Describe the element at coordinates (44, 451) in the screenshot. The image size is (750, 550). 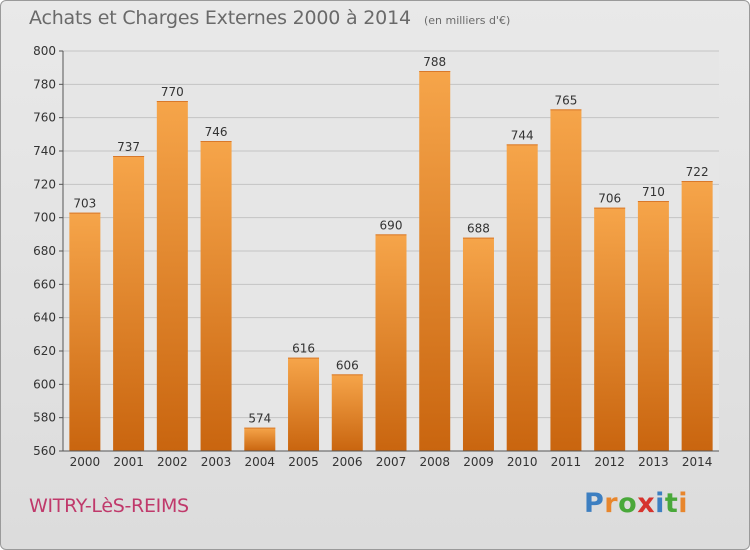
I see `y-tick-label: 560` at that location.